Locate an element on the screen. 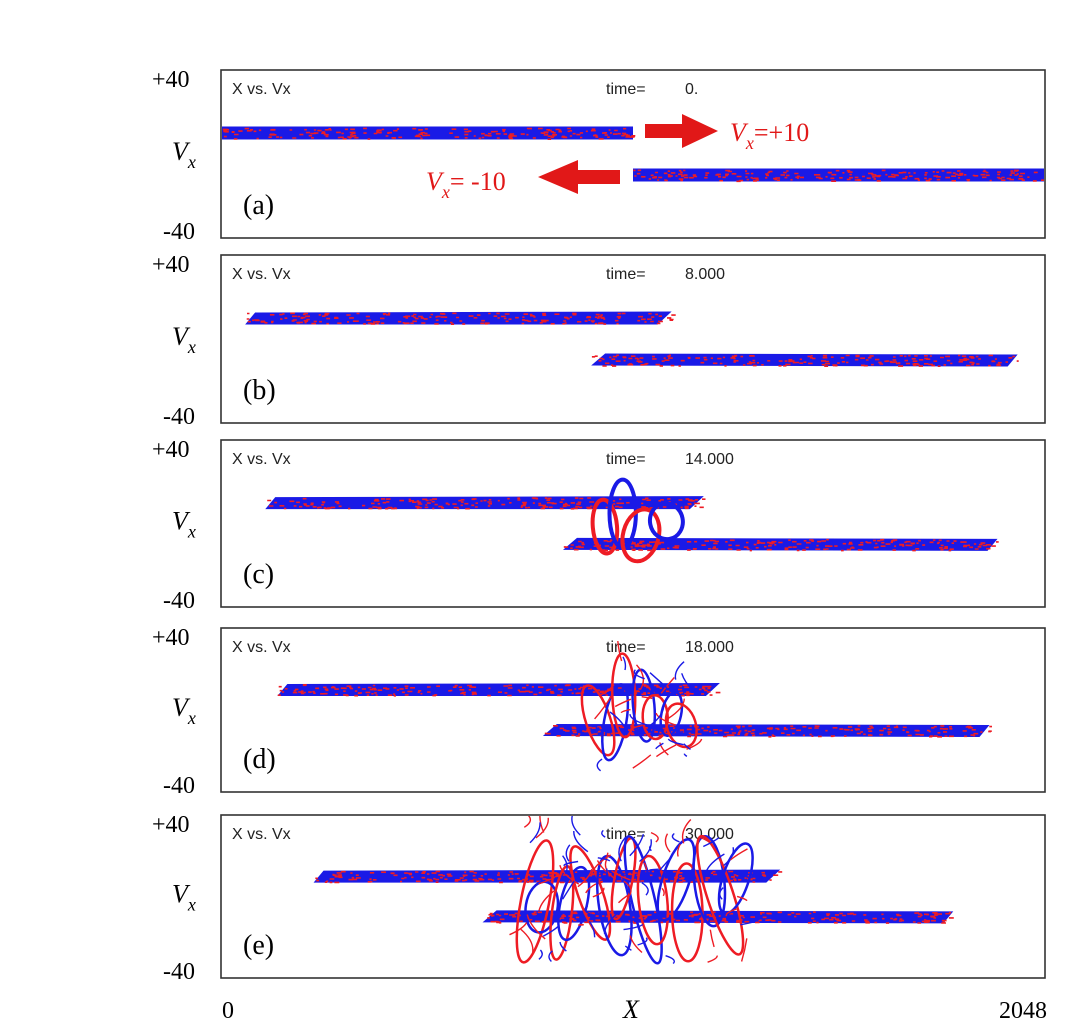 Image resolution: width=1081 pixels, height=1035 pixels. x-axis-label: X is located at coordinates (631, 1009).